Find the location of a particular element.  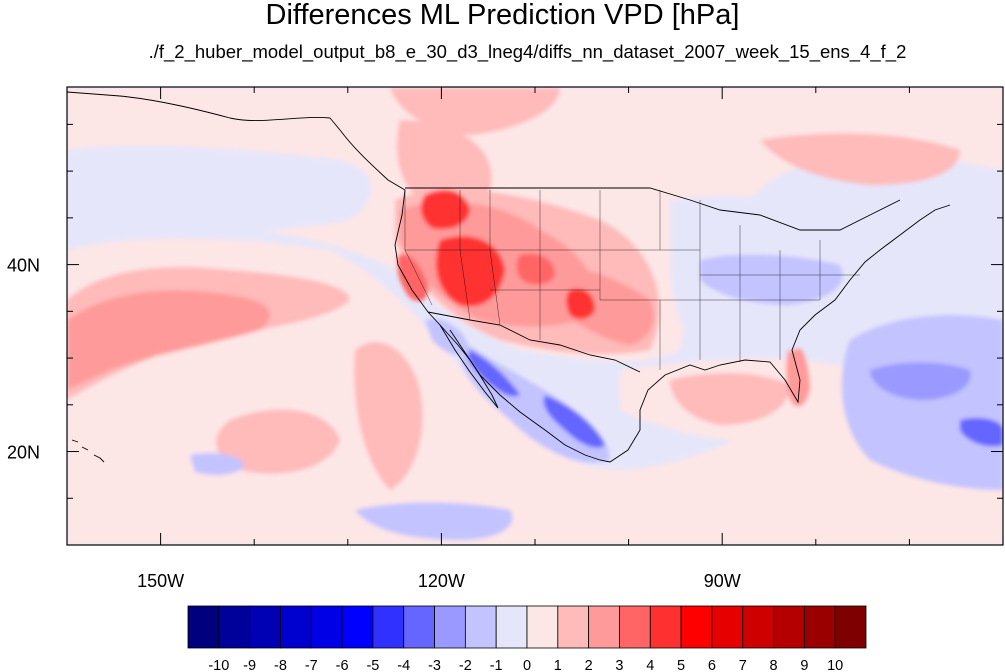

colorbar-label: 10 is located at coordinates (835, 665).